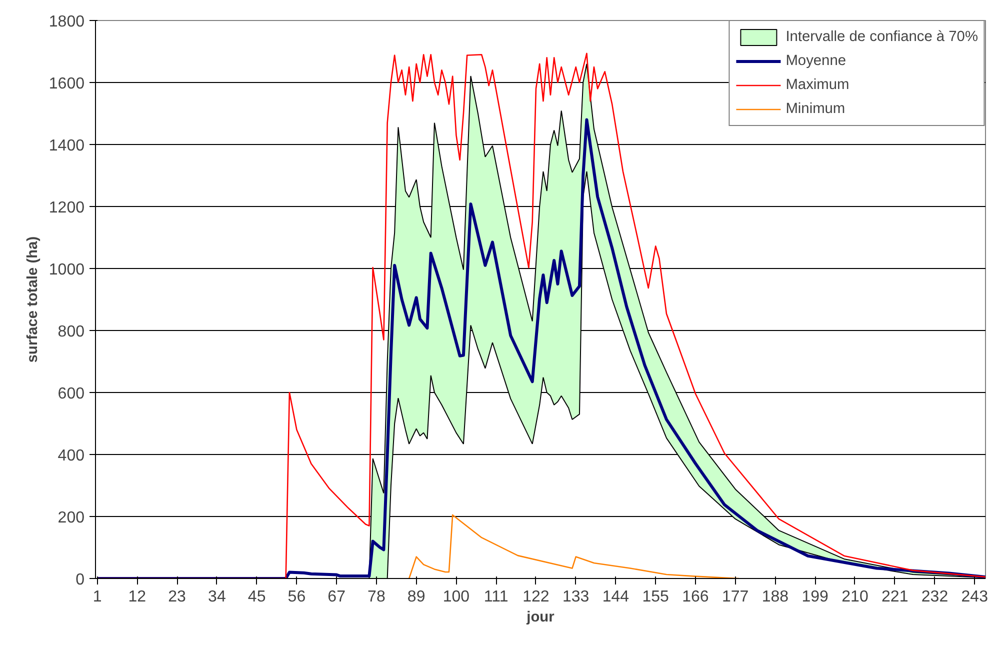  I want to click on y-tick-label: 1000, so click(66, 270).